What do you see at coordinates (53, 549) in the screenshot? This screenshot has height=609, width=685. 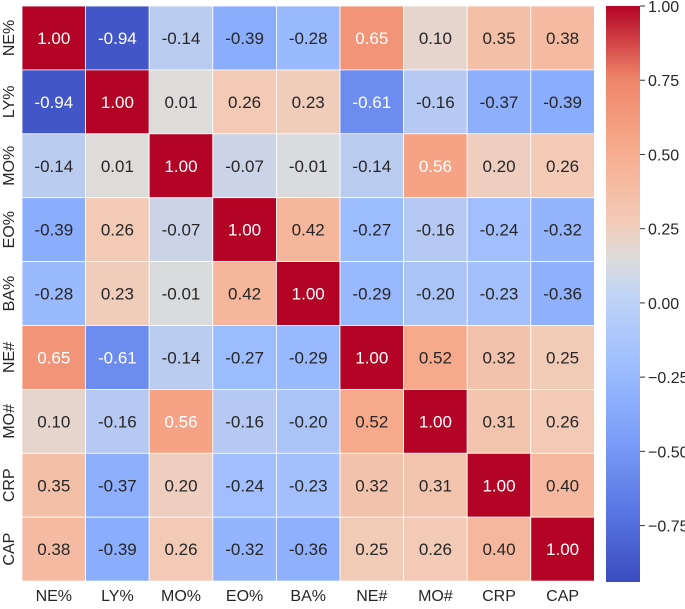 I see `cell-value-label: 0.38` at bounding box center [53, 549].